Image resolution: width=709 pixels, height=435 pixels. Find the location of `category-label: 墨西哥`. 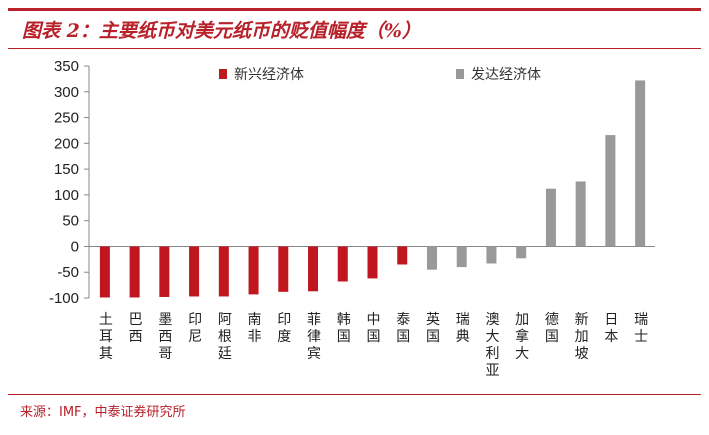

category-label: 墨西哥 is located at coordinates (165, 337).